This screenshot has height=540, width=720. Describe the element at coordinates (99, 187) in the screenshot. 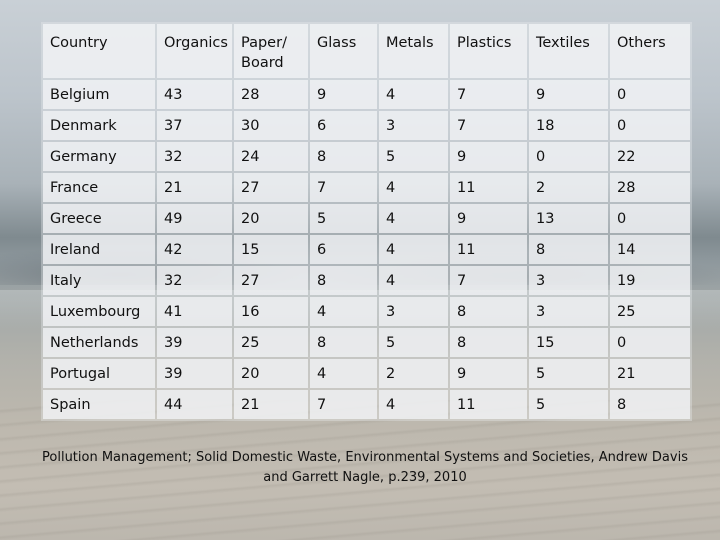

I see `cell-country: France` at that location.